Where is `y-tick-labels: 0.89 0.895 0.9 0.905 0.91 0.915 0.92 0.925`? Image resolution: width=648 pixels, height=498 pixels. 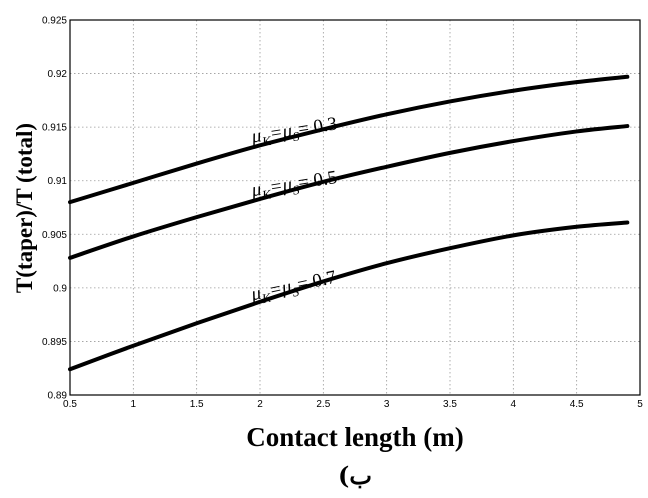 y-tick-labels: 0.89 0.895 0.9 0.905 0.91 0.915 0.92 0.925 is located at coordinates (54, 209).